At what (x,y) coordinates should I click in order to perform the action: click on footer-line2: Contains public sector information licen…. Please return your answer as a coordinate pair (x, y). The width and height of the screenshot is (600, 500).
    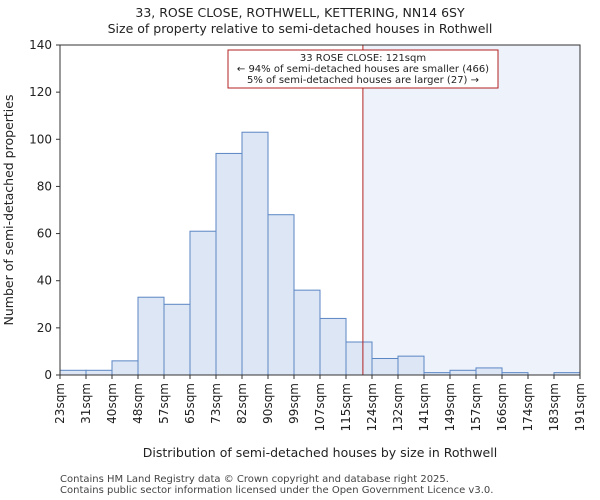
    Looking at the image, I should click on (277, 490).